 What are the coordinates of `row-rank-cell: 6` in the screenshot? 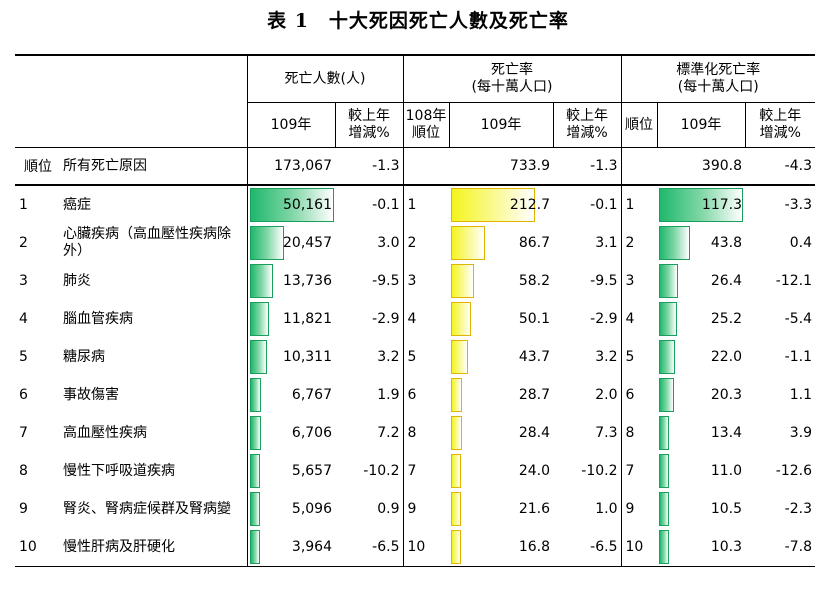 It's located at (38, 395).